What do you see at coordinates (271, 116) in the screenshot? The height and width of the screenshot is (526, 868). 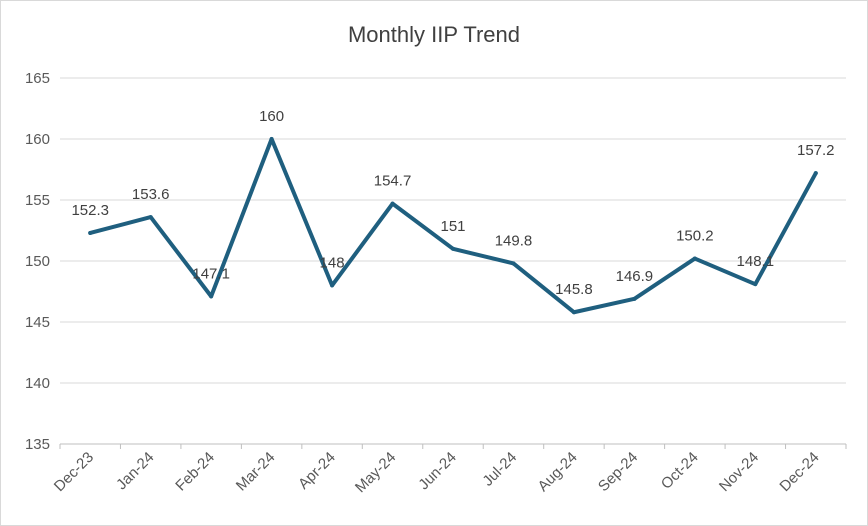 I see `data-label: 160` at bounding box center [271, 116].